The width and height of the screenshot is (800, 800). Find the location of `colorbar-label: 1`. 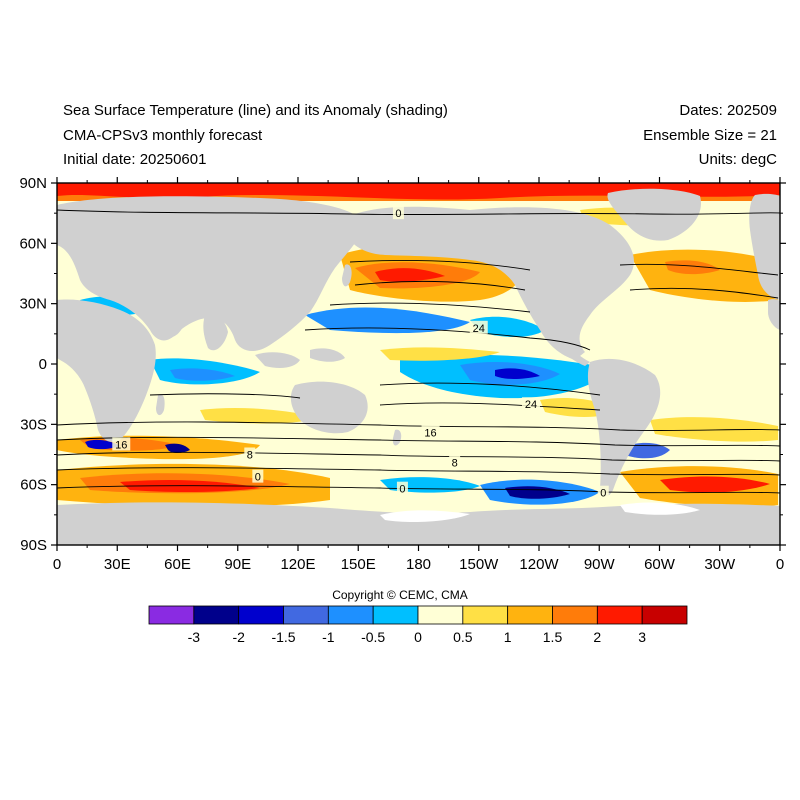

colorbar-label: 1 is located at coordinates (508, 637).